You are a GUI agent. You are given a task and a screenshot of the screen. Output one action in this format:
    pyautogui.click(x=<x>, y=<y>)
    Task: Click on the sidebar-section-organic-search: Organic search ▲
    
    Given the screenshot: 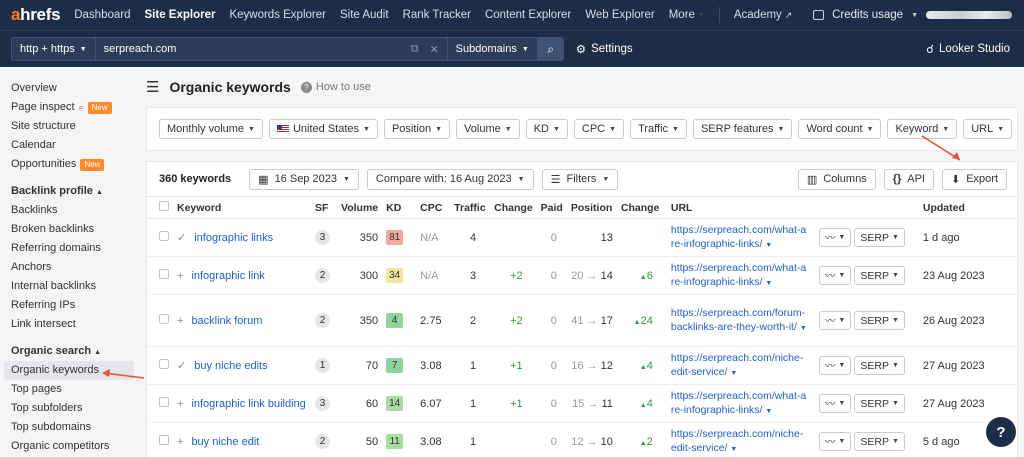 What is the action you would take?
    pyautogui.click(x=70, y=351)
    